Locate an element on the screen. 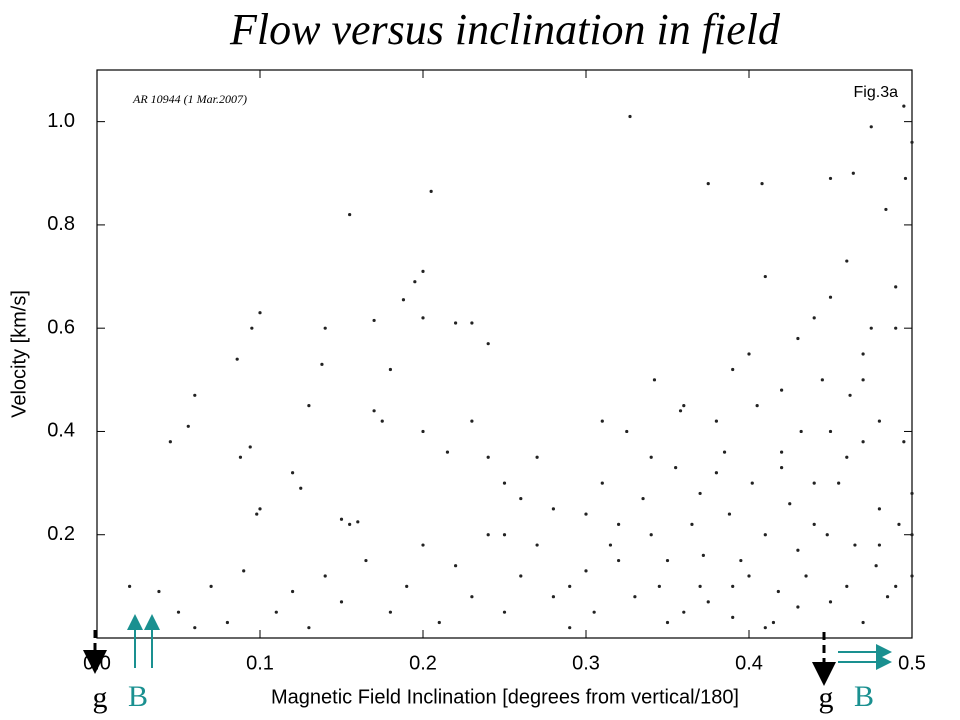 This screenshot has height=720, width=960. chart-title: Flow versus inclination in field is located at coordinates (505, 29).